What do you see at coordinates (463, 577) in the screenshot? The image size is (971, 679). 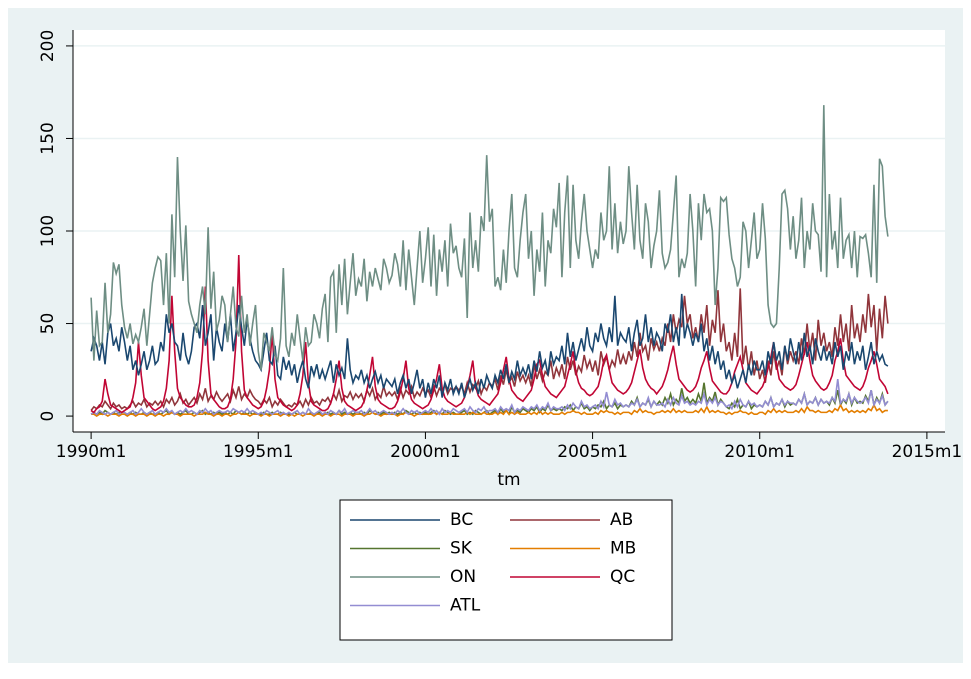 I see `legend-label: ON` at bounding box center [463, 577].